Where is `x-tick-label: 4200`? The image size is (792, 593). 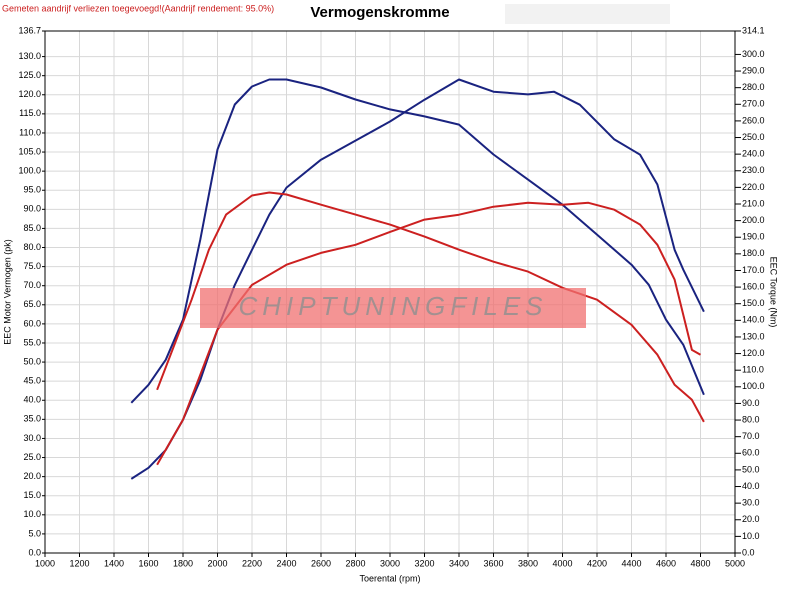 x-tick-label: 4200 is located at coordinates (597, 563).